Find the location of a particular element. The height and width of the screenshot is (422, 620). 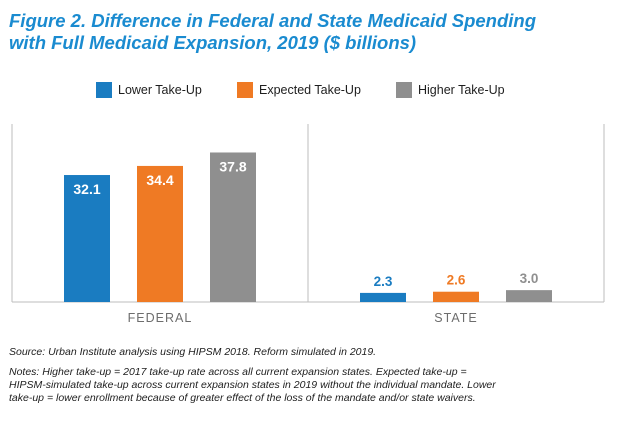

legend-swatch-lower-take-up is located at coordinates (104, 90).